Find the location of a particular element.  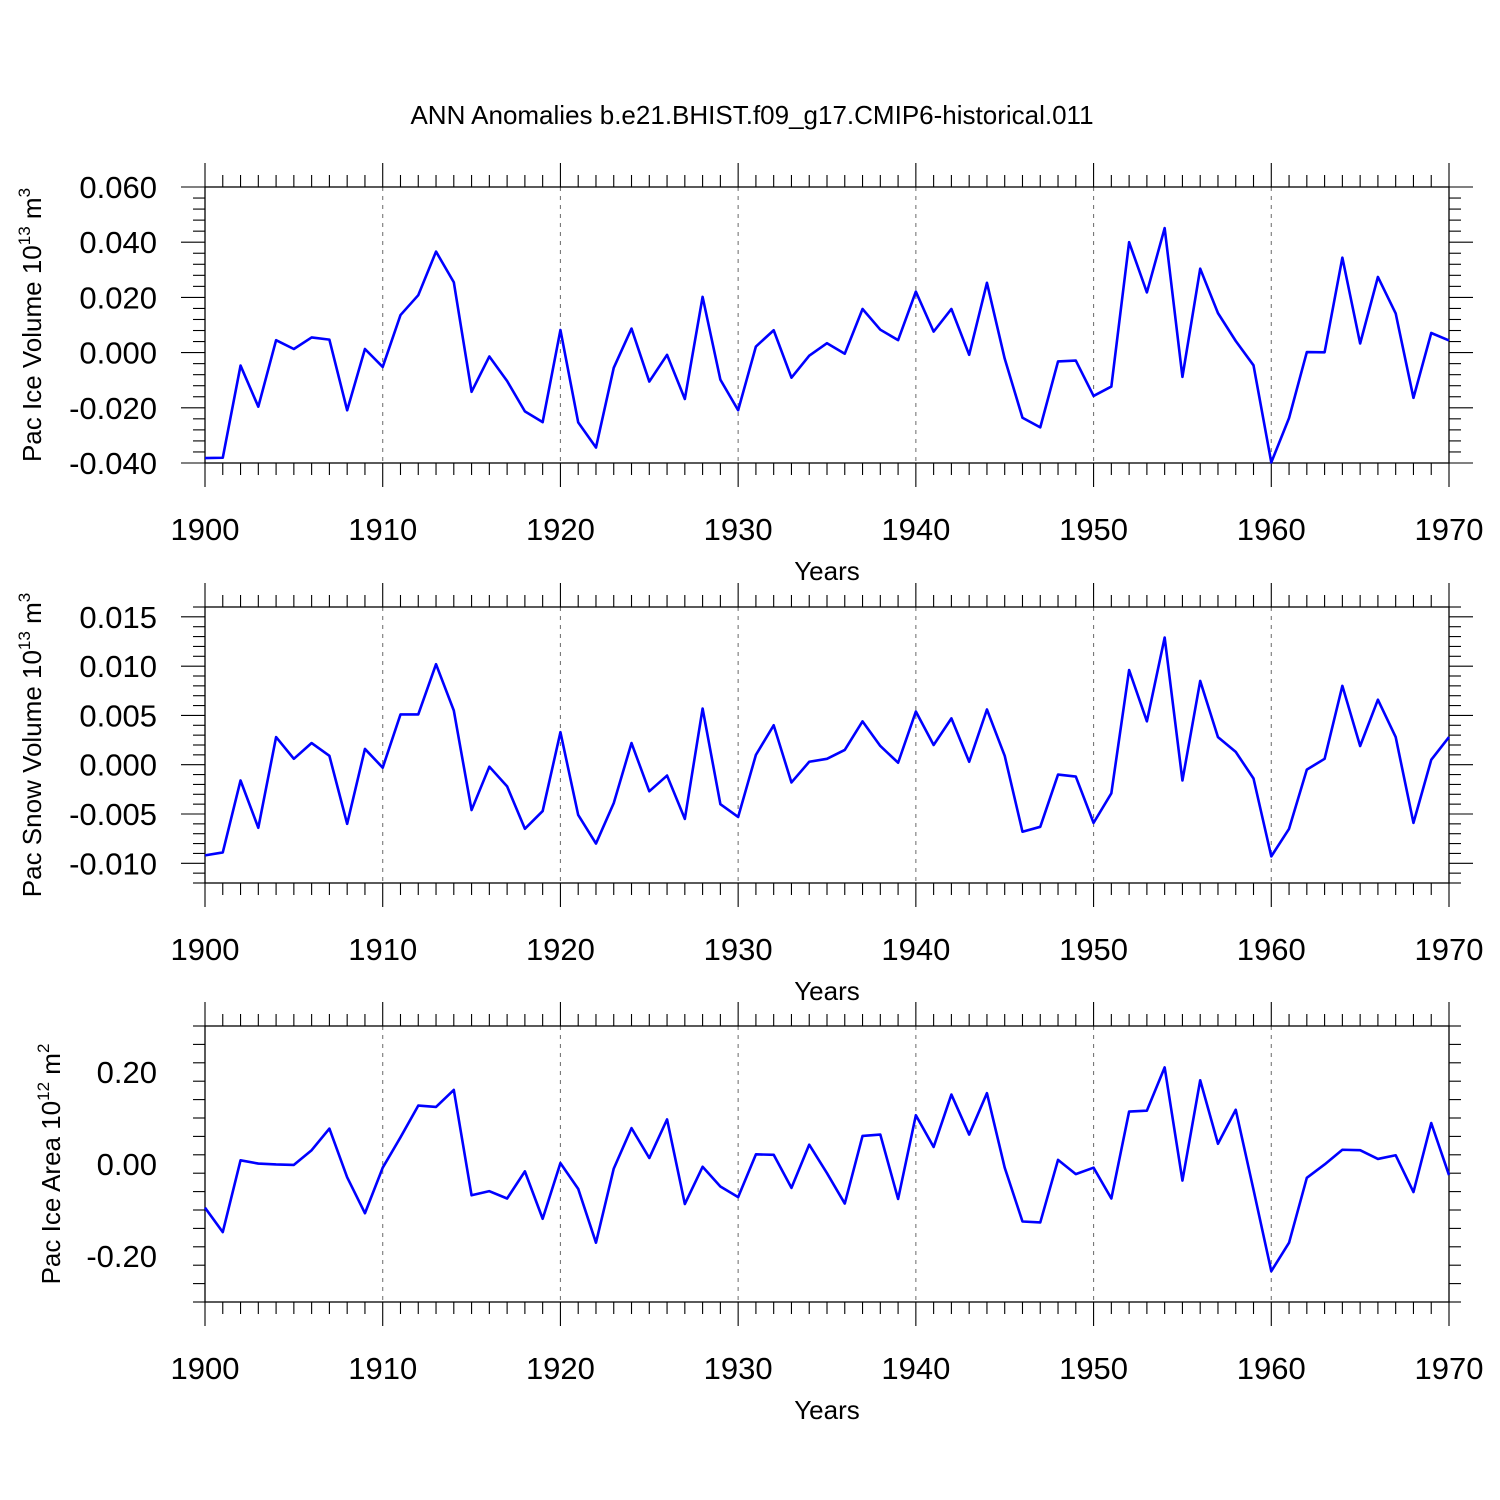

y-tick-label: 0.20 is located at coordinates (127, 1072).